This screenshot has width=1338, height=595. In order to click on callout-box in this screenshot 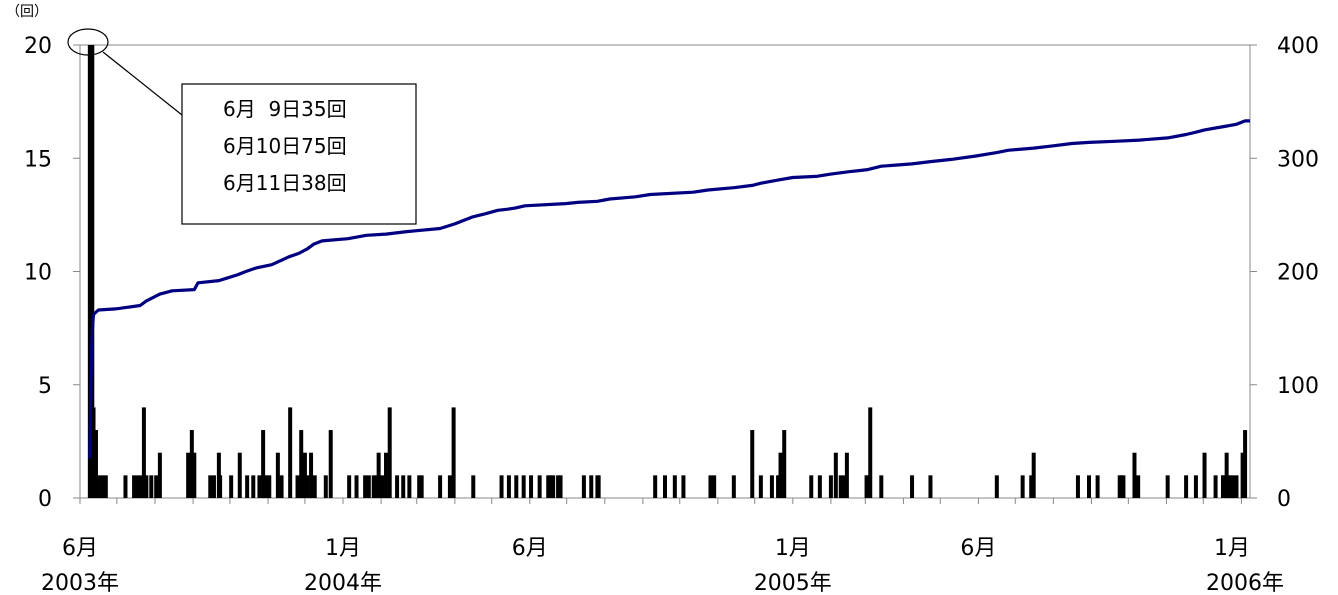, I will do `click(299, 154)`.